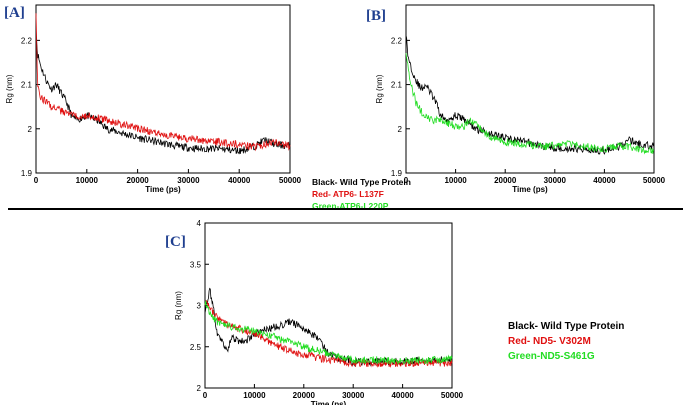 Image resolution: width=685 pixels, height=405 pixels. I want to click on legend-bottom-wild-type: Black- Wild Type Protein, so click(566, 326).